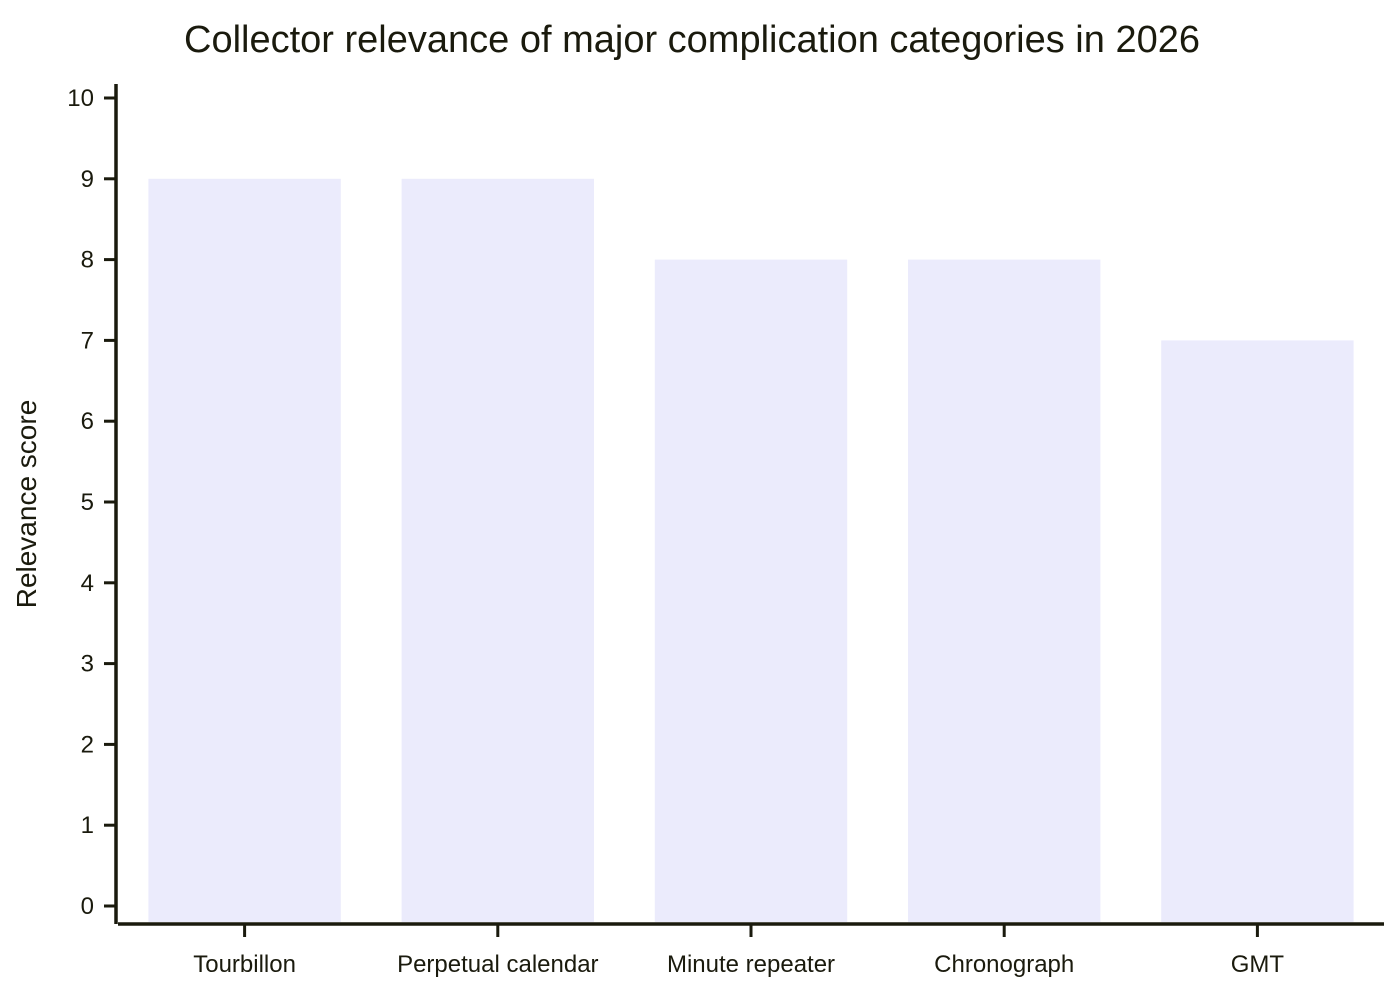 Image resolution: width=1400 pixels, height=1000 pixels. I want to click on y-tick-label: 8, so click(87, 260).